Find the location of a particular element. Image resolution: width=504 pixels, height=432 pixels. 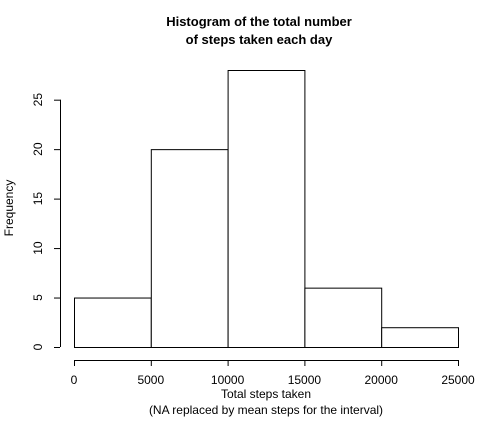

chart-title-line1: Histogram of the total number is located at coordinates (259, 21).